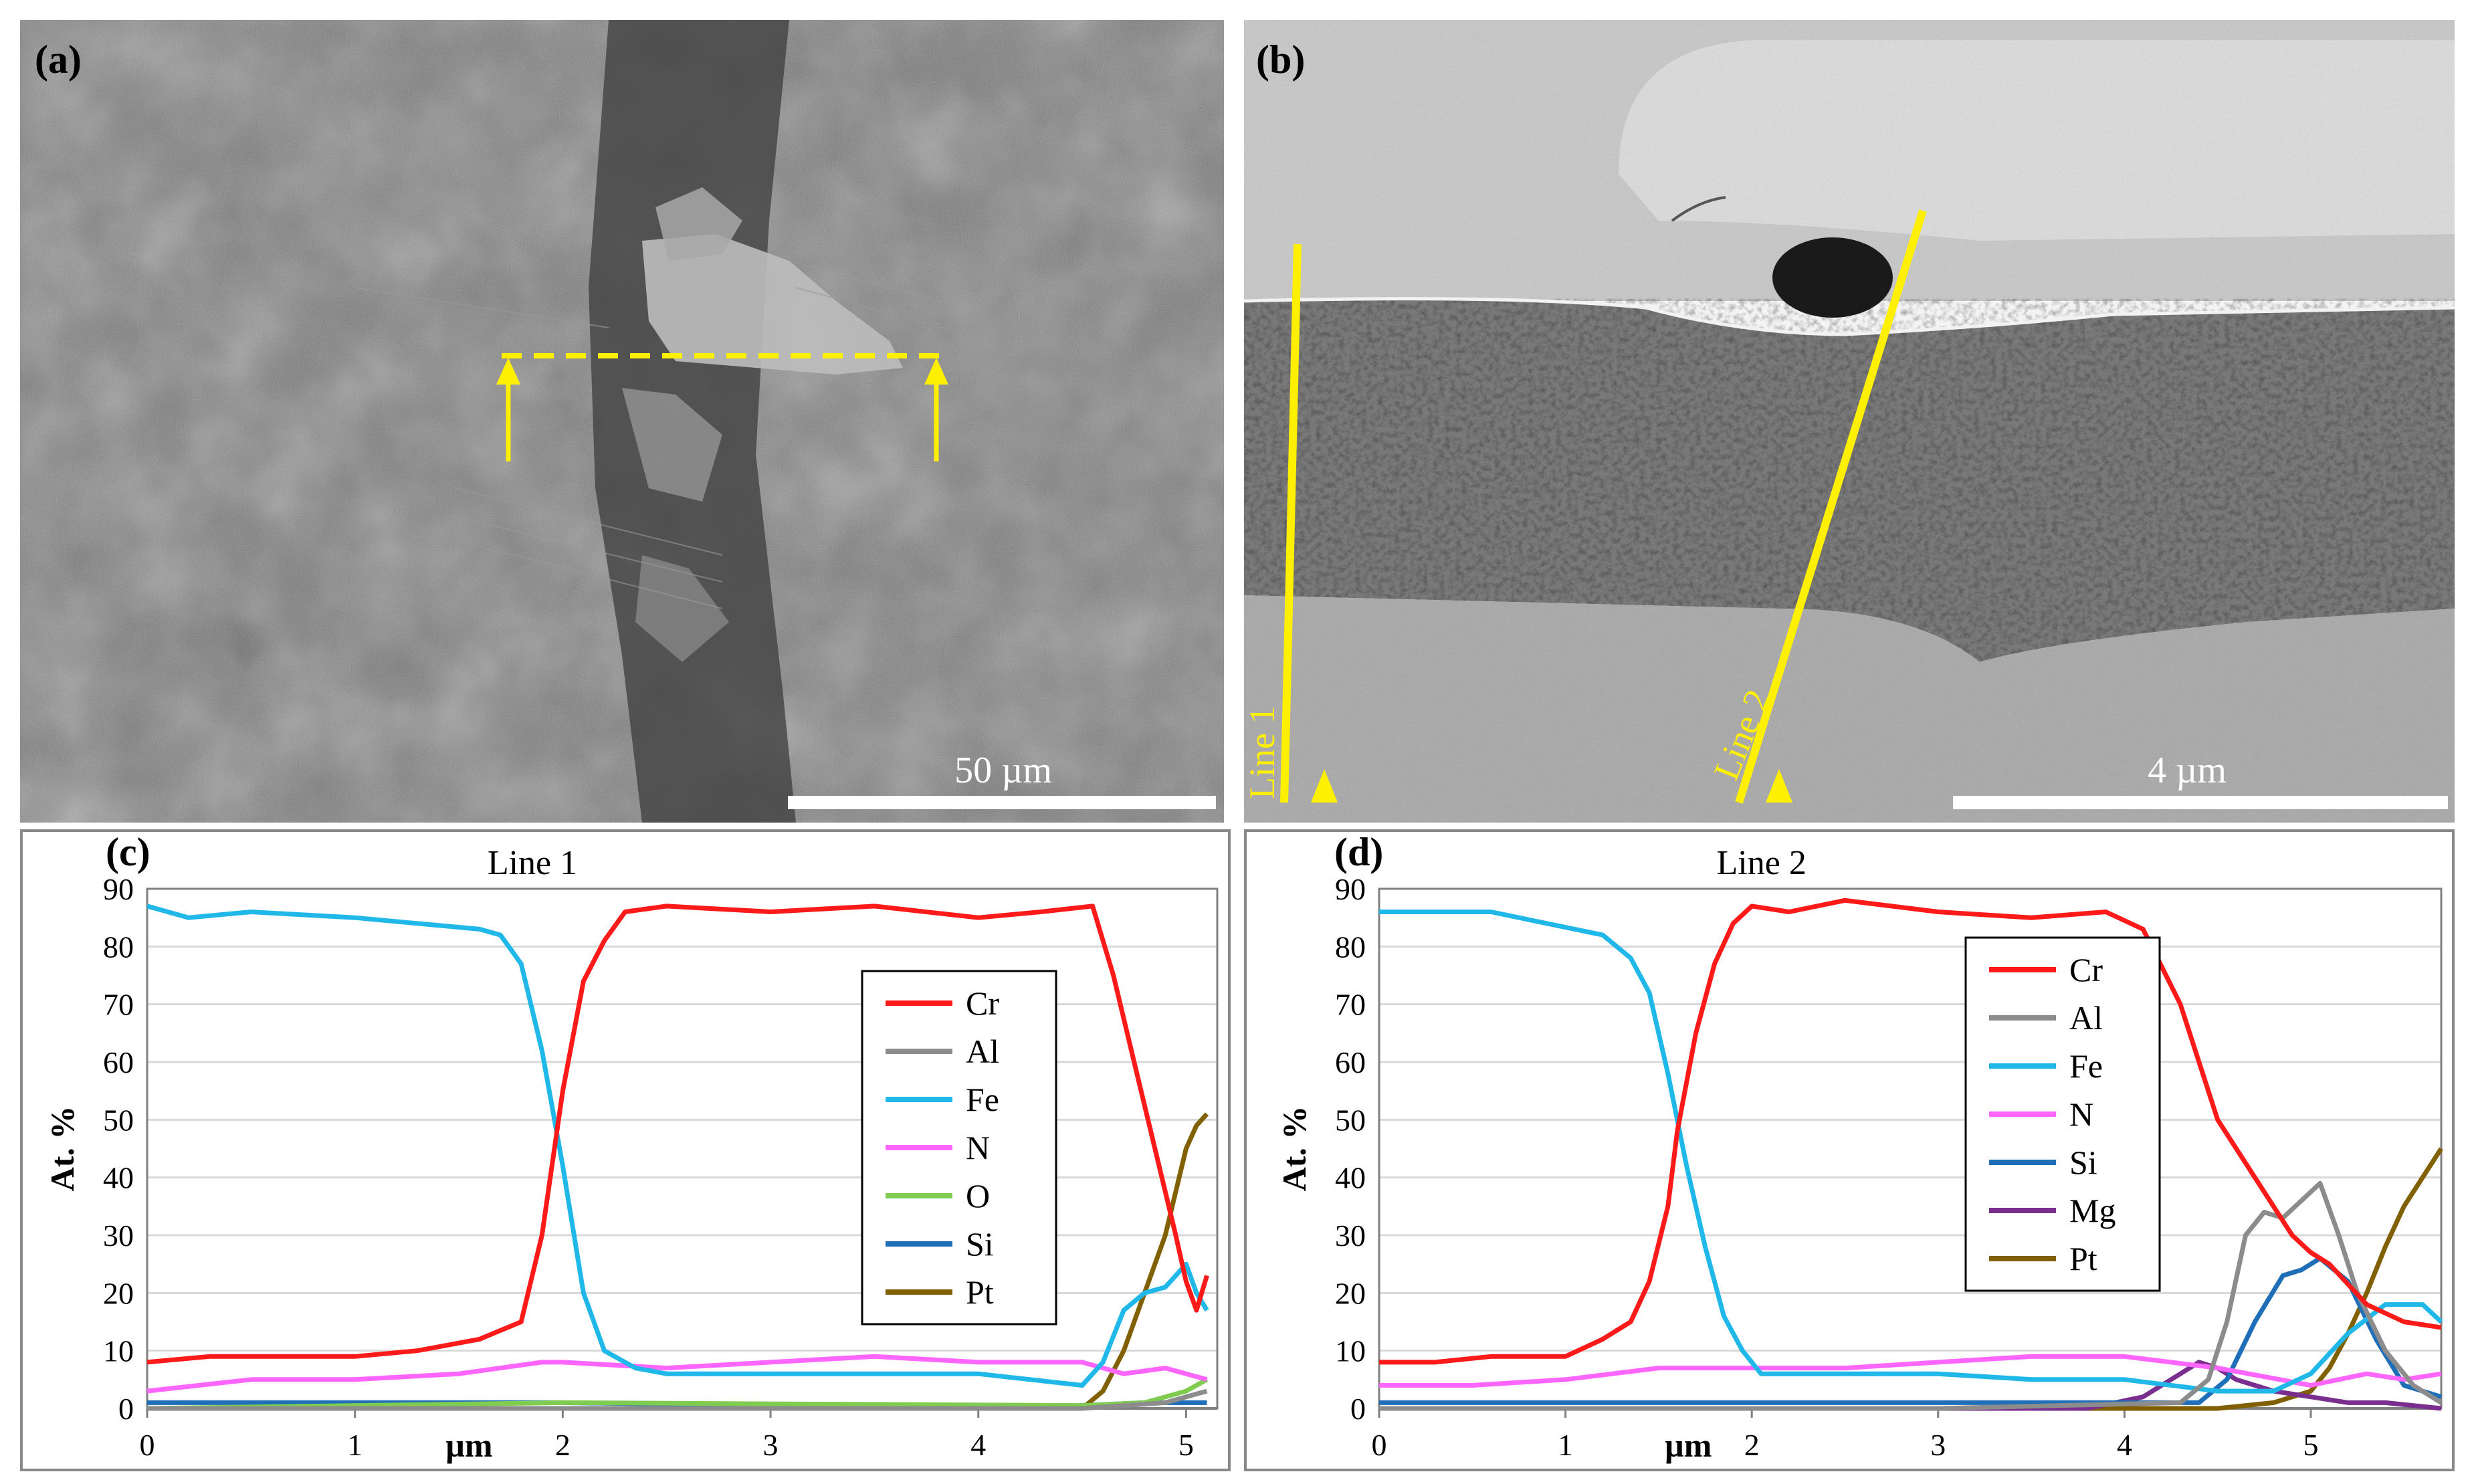 The width and height of the screenshot is (2474, 1484). Describe the element at coordinates (59, 59) in the screenshot. I see `panel-label-a: (a)` at that location.